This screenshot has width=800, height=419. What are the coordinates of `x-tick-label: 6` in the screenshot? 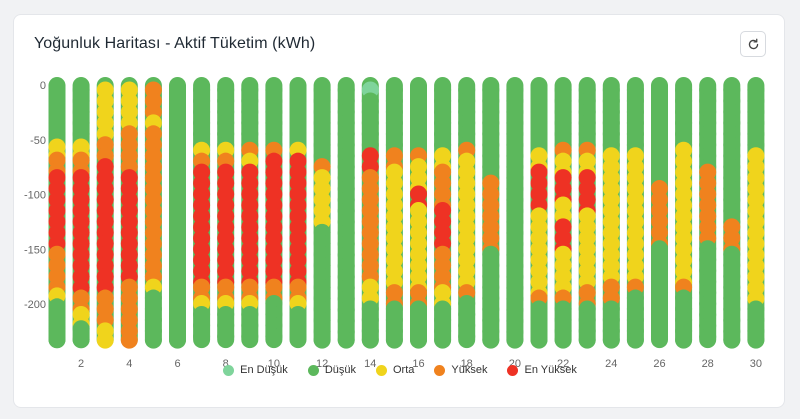 It's located at (177, 364).